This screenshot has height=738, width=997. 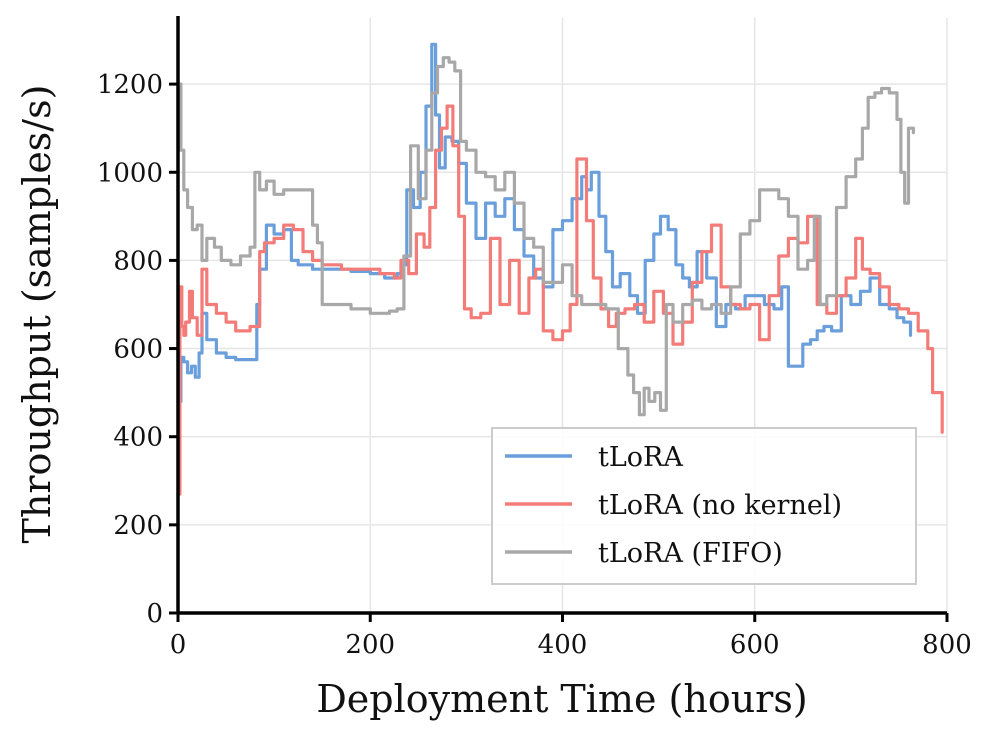 I want to click on legend-label-tlora-fifo: tLoRA (FIFO), so click(x=690, y=553).